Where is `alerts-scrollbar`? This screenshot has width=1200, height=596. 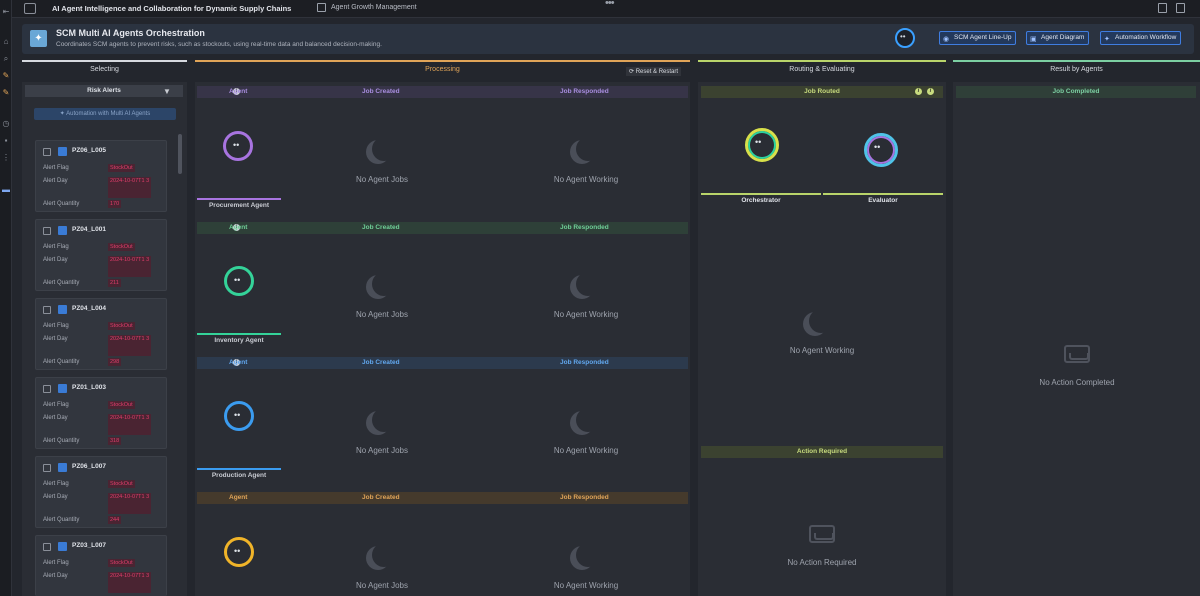
alerts-scrollbar is located at coordinates (180, 154).